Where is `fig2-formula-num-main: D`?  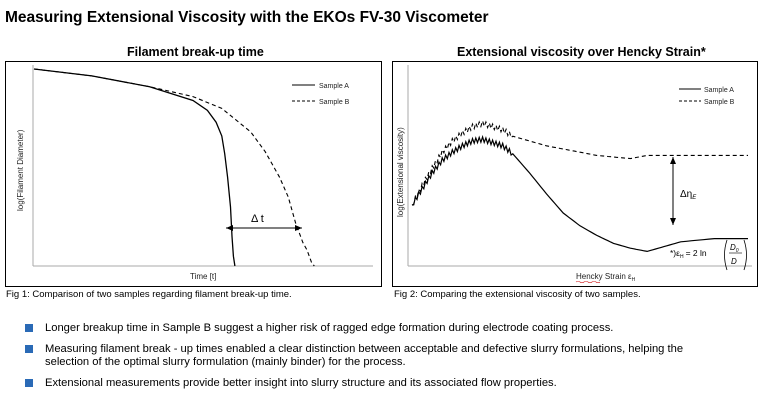 fig2-formula-num-main: D is located at coordinates (733, 247).